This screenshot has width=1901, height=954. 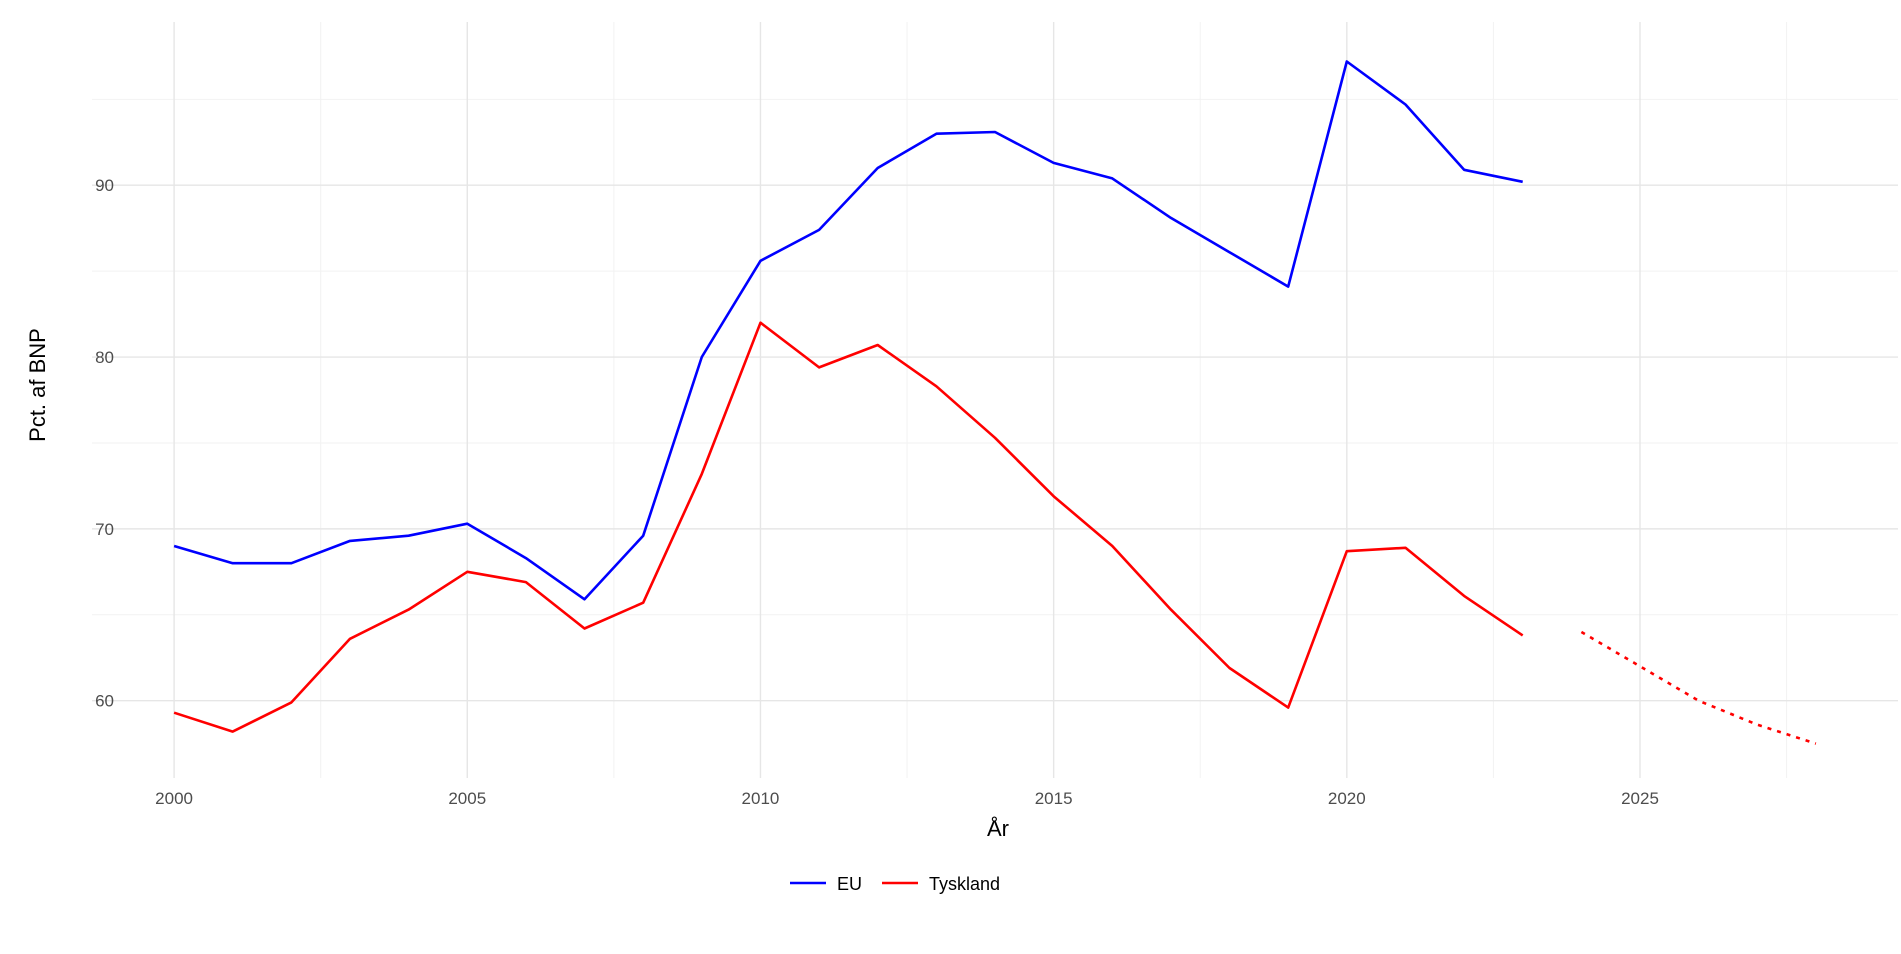 I want to click on x-tick-label: 2000, so click(x=174, y=798).